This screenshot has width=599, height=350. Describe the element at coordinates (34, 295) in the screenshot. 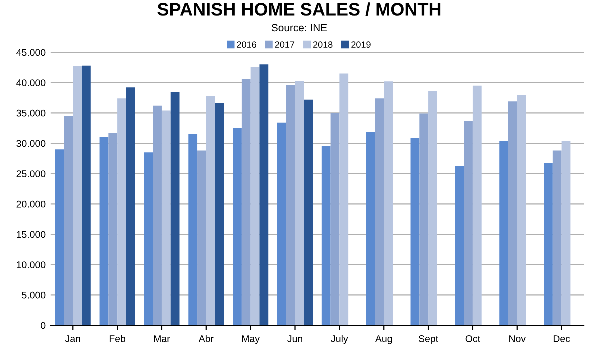

I see `y-tick-label: 5.000` at that location.